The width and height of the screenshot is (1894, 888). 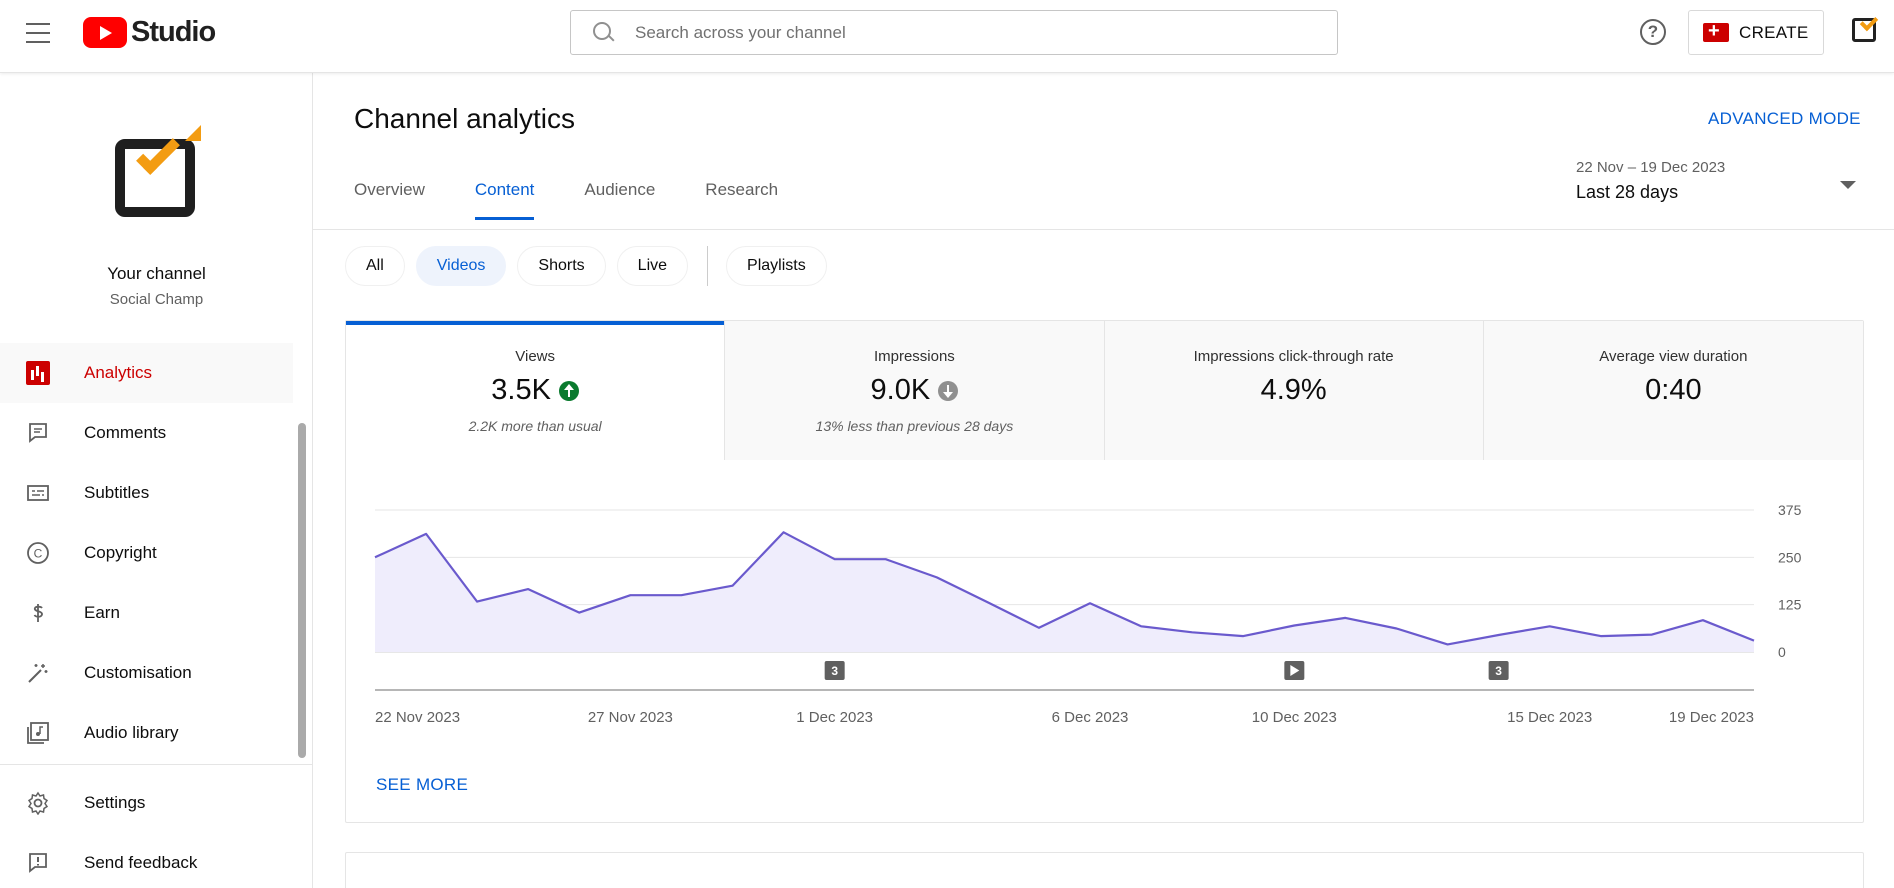 I want to click on create-video-icon, so click(x=1716, y=31).